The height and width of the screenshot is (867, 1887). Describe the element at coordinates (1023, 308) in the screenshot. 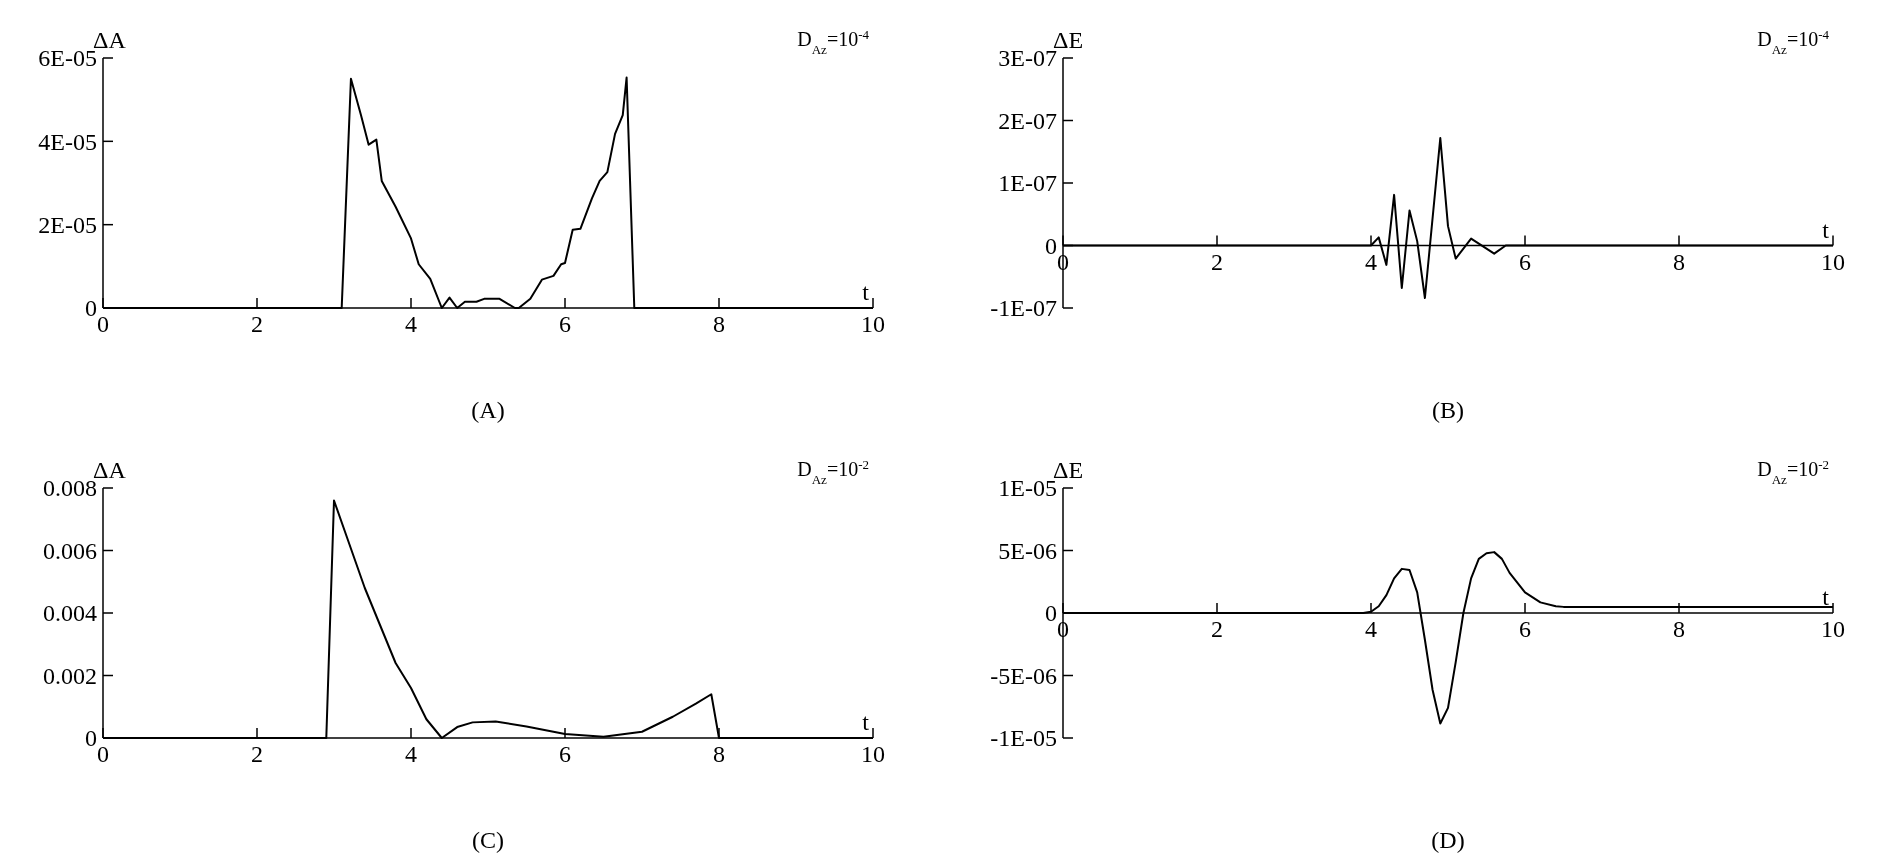

I see `y-tick-label: -1E-07` at that location.